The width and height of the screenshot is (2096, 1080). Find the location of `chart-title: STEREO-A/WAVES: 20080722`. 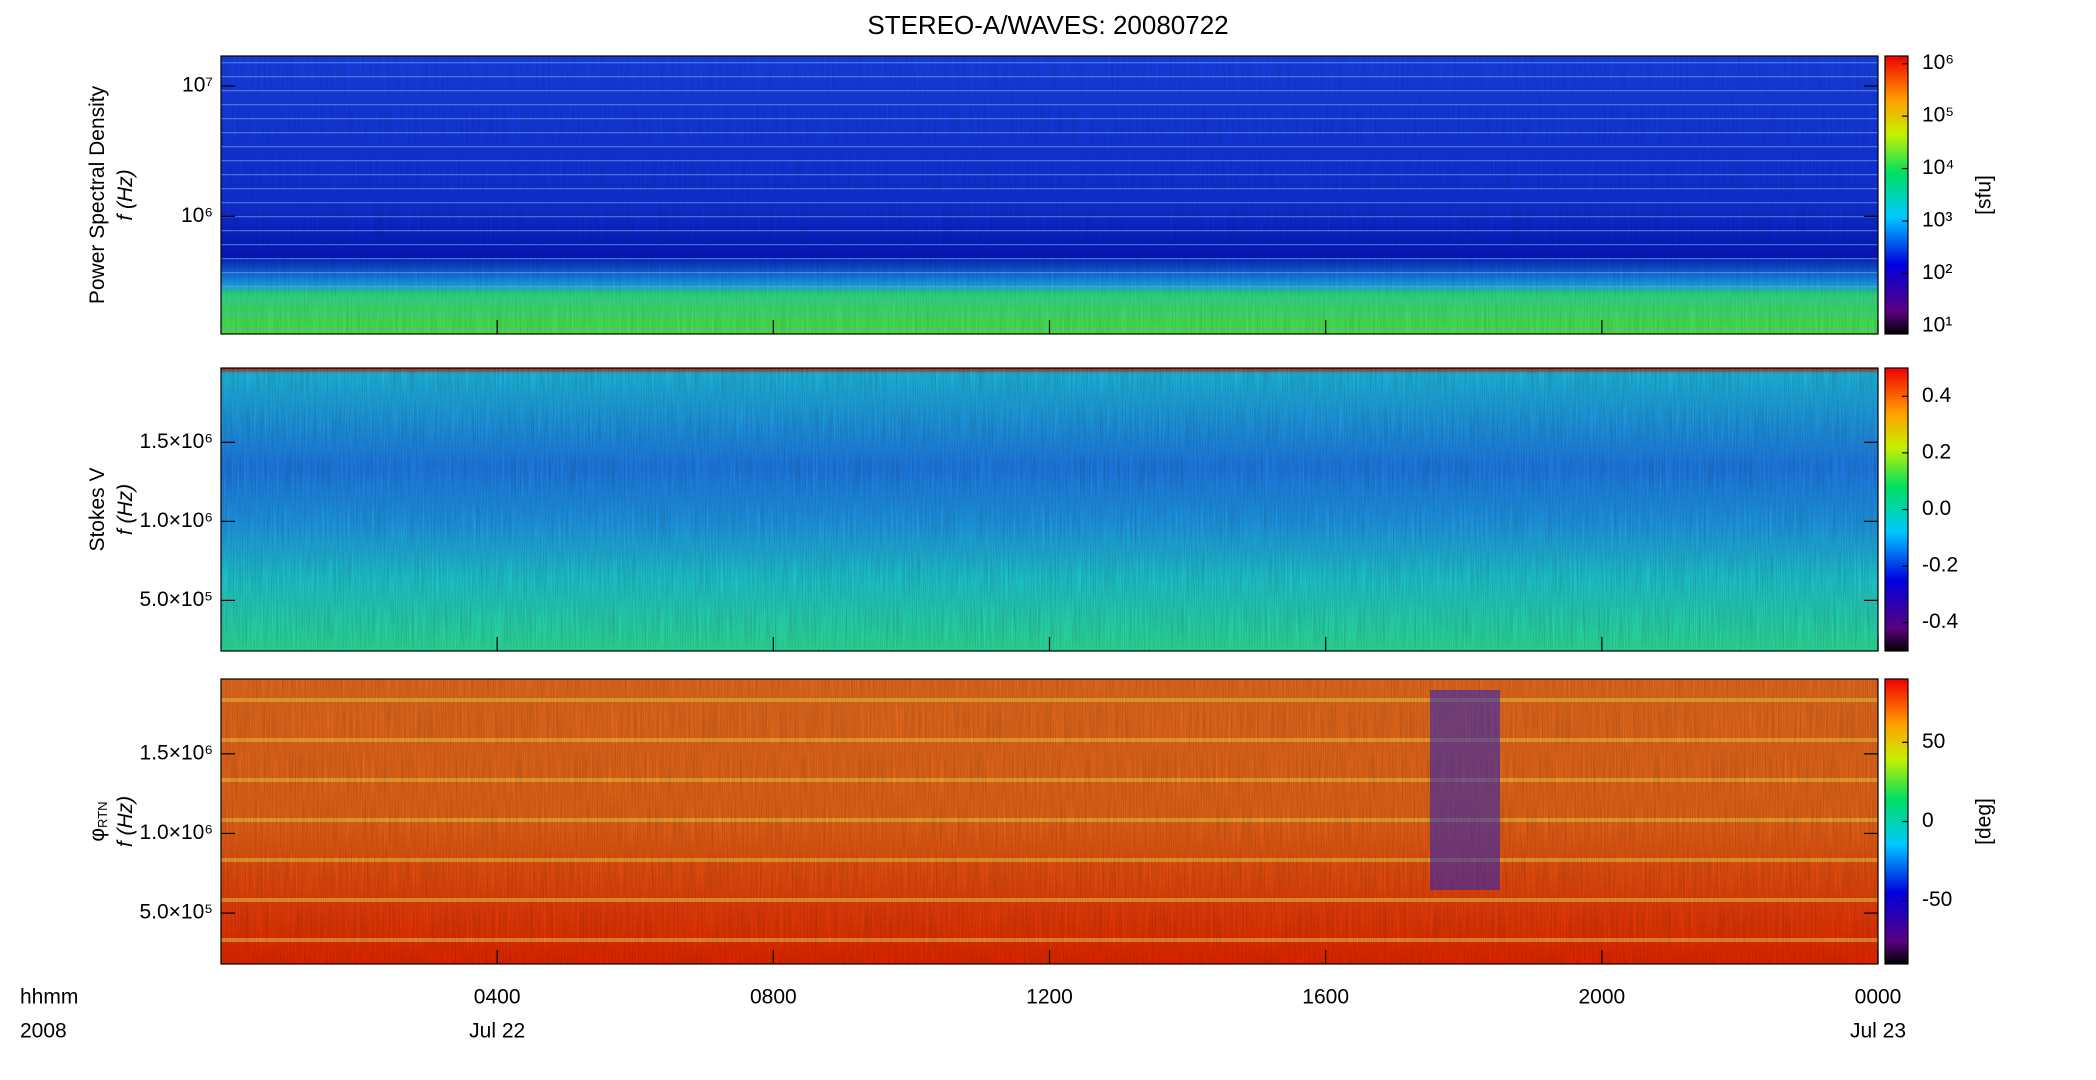

chart-title: STEREO-A/WAVES: 20080722 is located at coordinates (1047, 25).